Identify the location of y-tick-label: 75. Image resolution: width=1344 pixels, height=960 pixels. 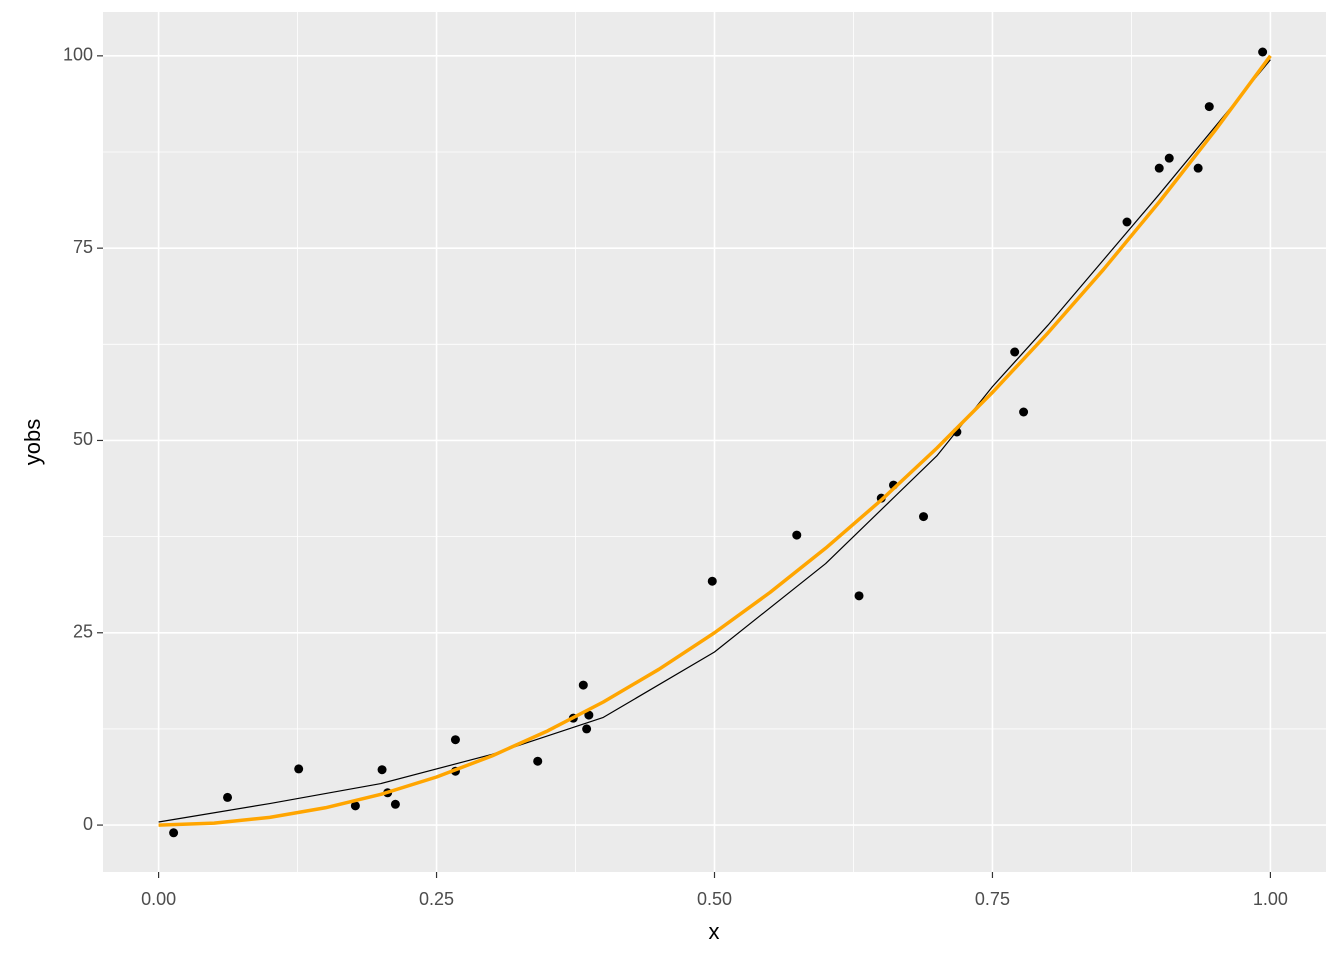
(83, 247).